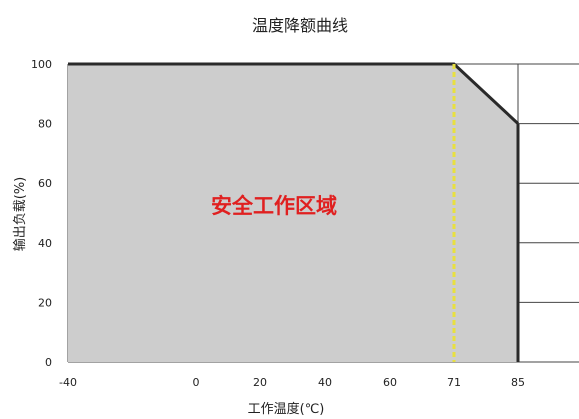 The width and height of the screenshot is (579, 419). Describe the element at coordinates (45, 124) in the screenshot. I see `y-tick-label: 80` at that location.